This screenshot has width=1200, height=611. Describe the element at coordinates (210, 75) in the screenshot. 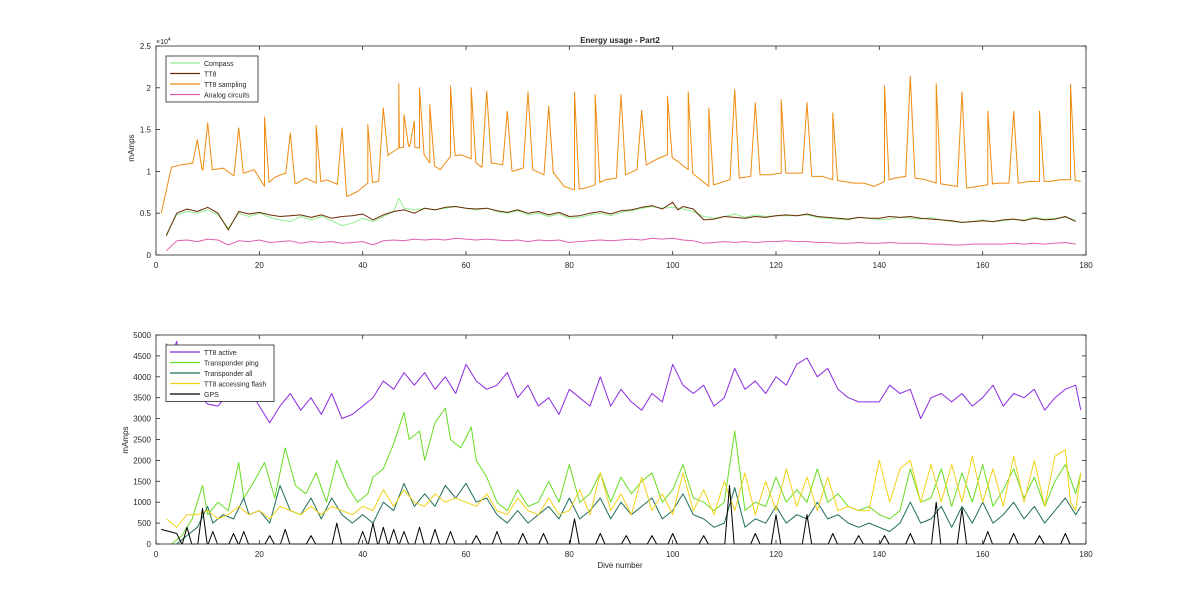

I see `legend-label: TT8` at that location.